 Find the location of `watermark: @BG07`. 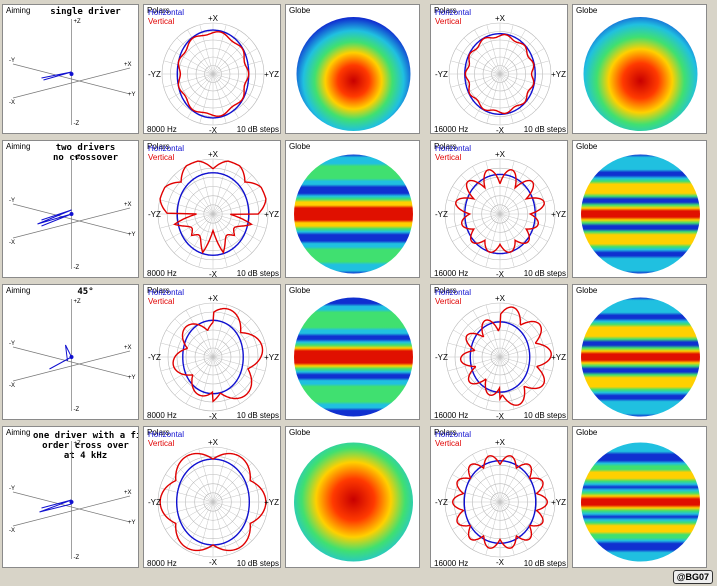

watermark: @BG07 is located at coordinates (692, 577).